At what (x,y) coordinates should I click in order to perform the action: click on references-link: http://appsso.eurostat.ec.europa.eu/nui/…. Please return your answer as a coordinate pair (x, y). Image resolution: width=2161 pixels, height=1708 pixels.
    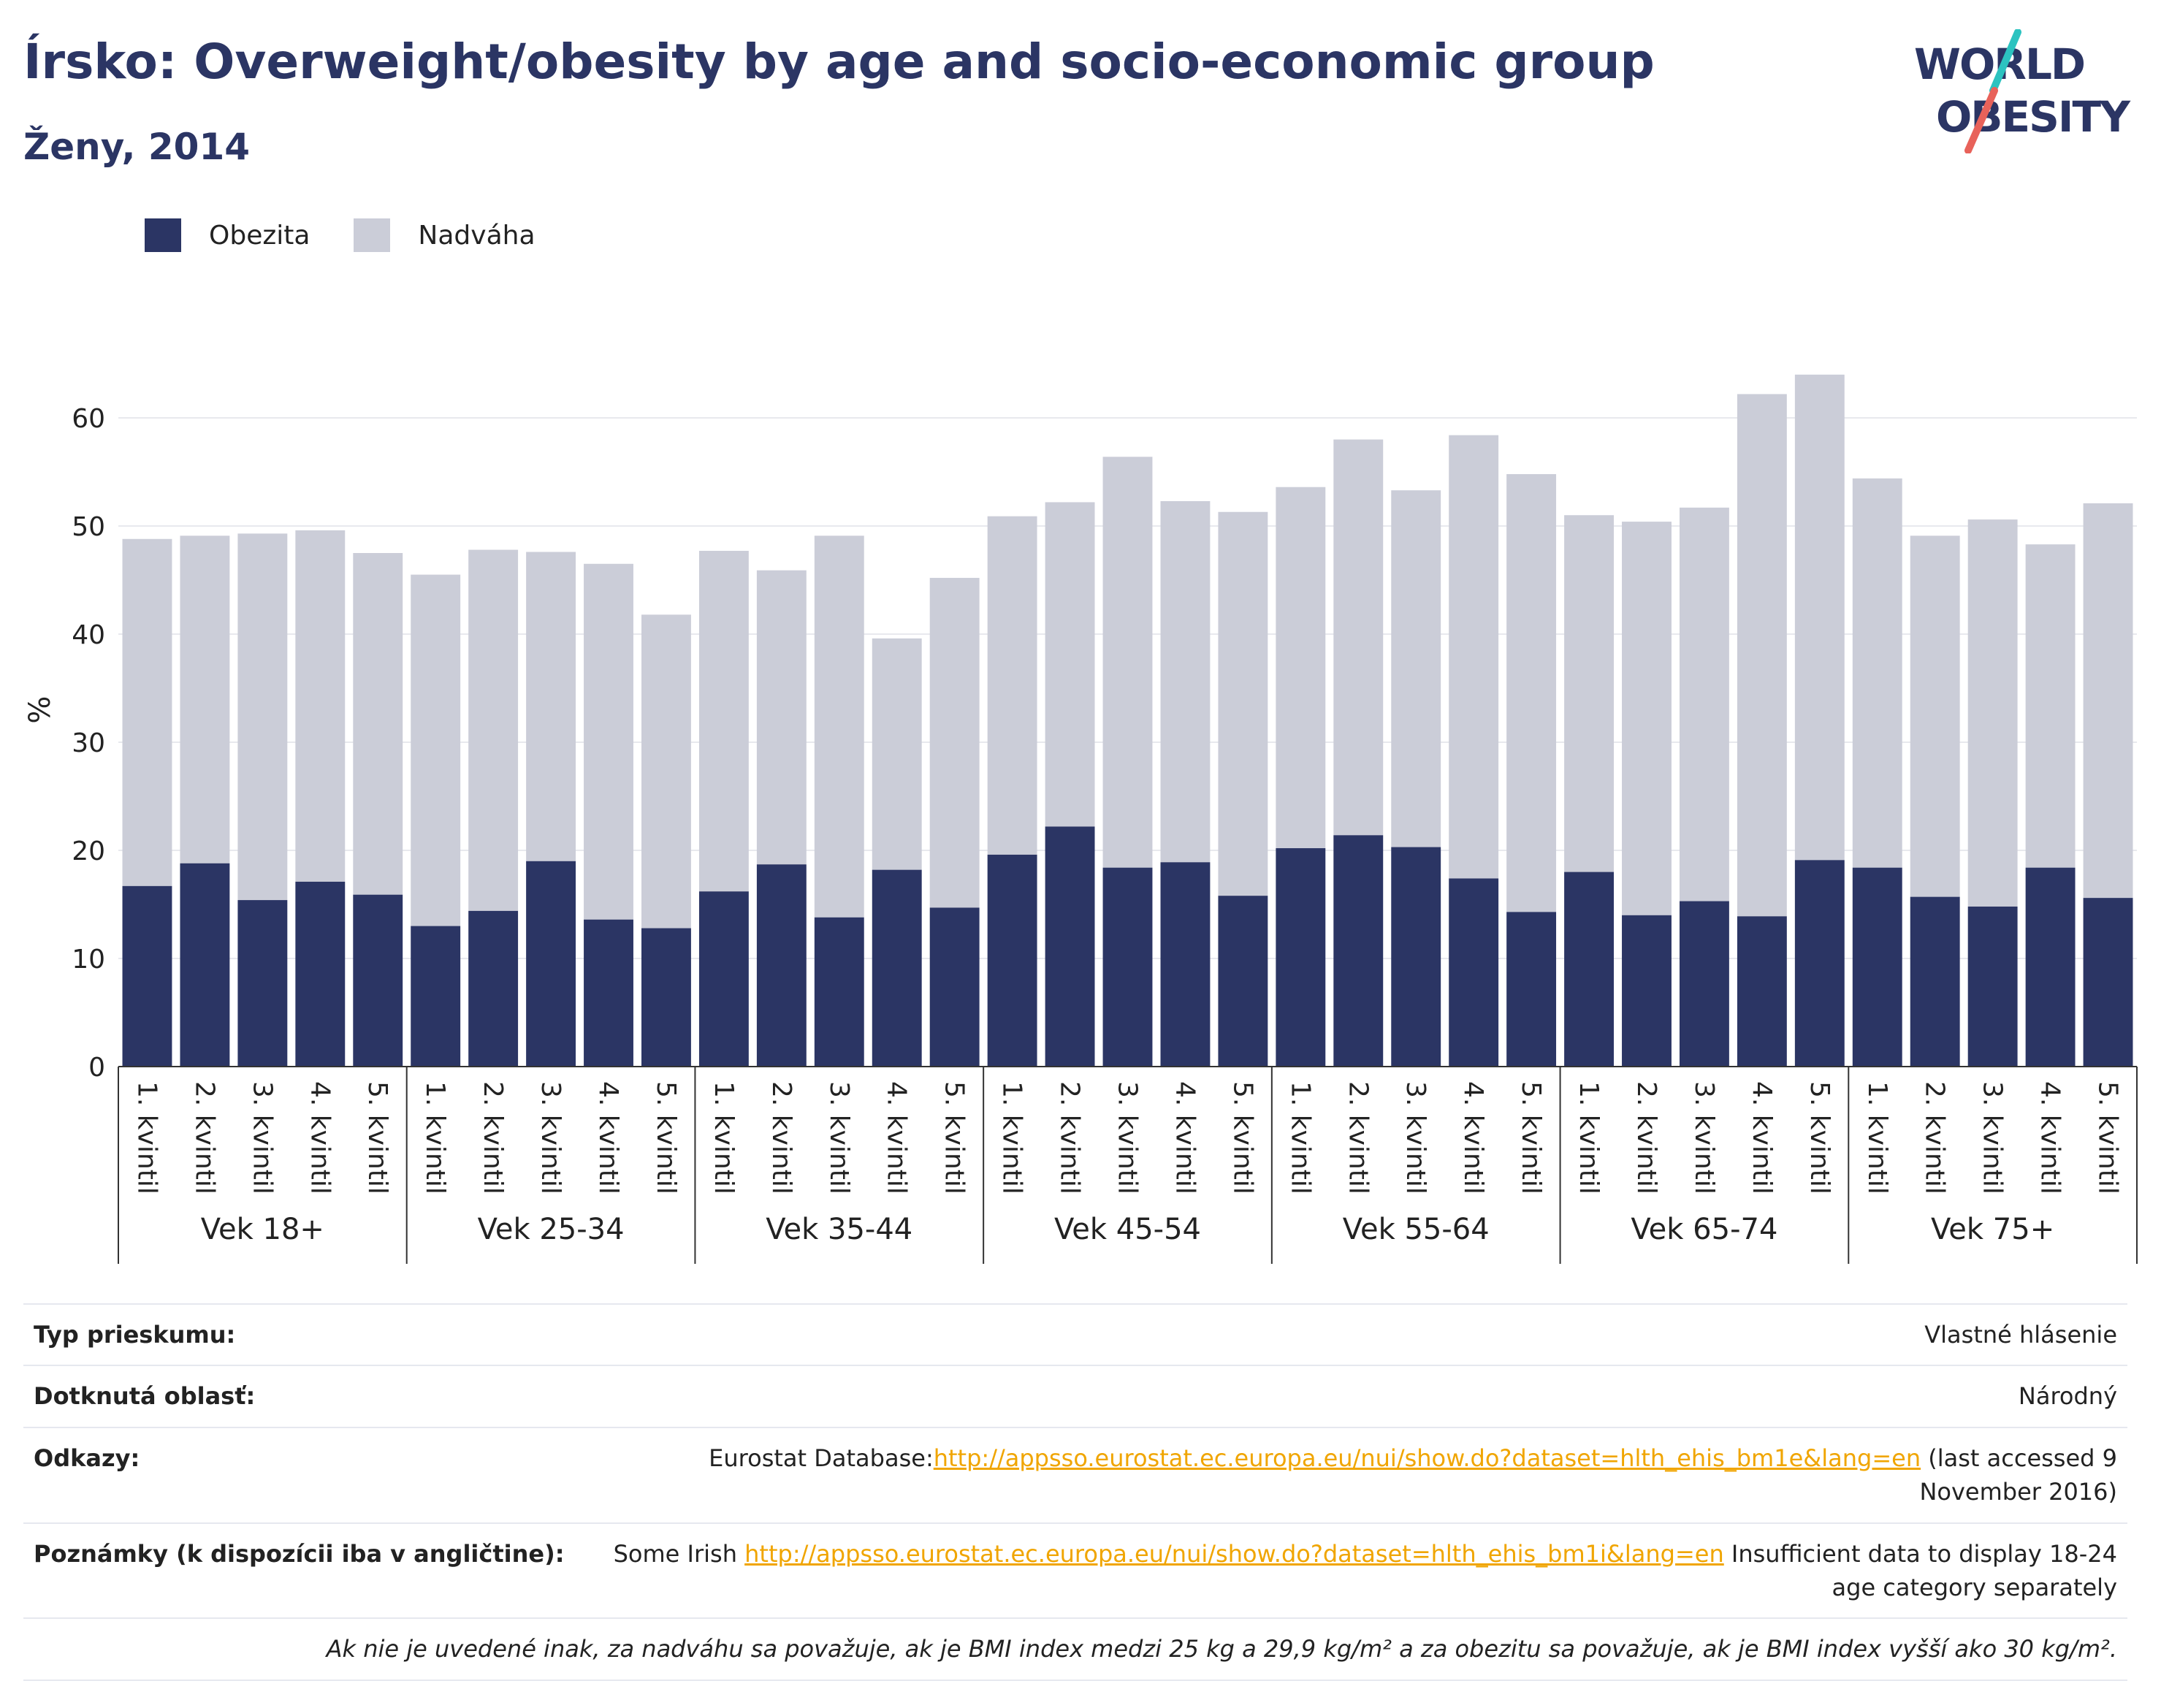
    Looking at the image, I should click on (1427, 1458).